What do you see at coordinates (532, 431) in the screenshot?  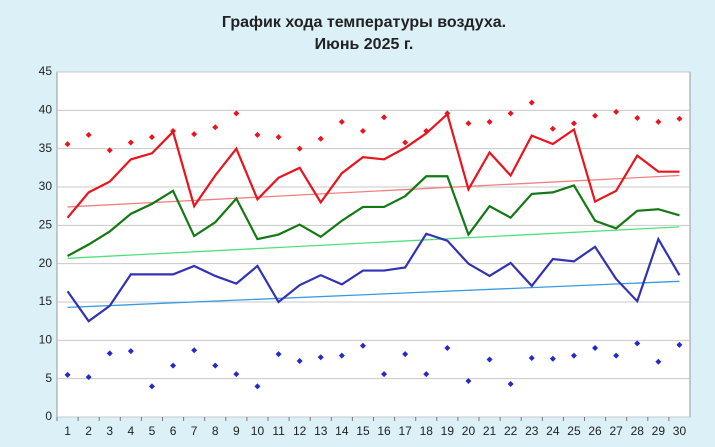 I see `x-tick-label: 23` at bounding box center [532, 431].